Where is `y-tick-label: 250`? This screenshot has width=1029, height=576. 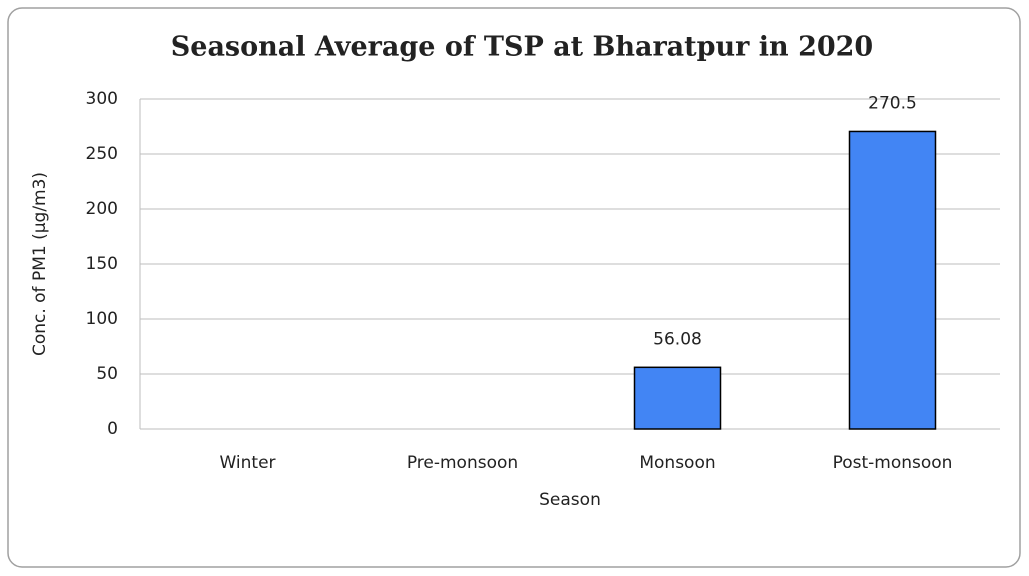 y-tick-label: 250 is located at coordinates (102, 154).